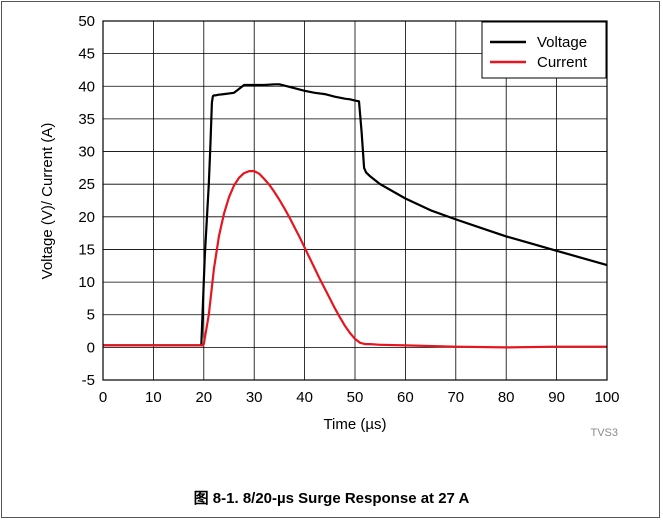 The image size is (663, 521). Describe the element at coordinates (562, 42) in the screenshot. I see `legend-label-voltage: Voltage` at that location.